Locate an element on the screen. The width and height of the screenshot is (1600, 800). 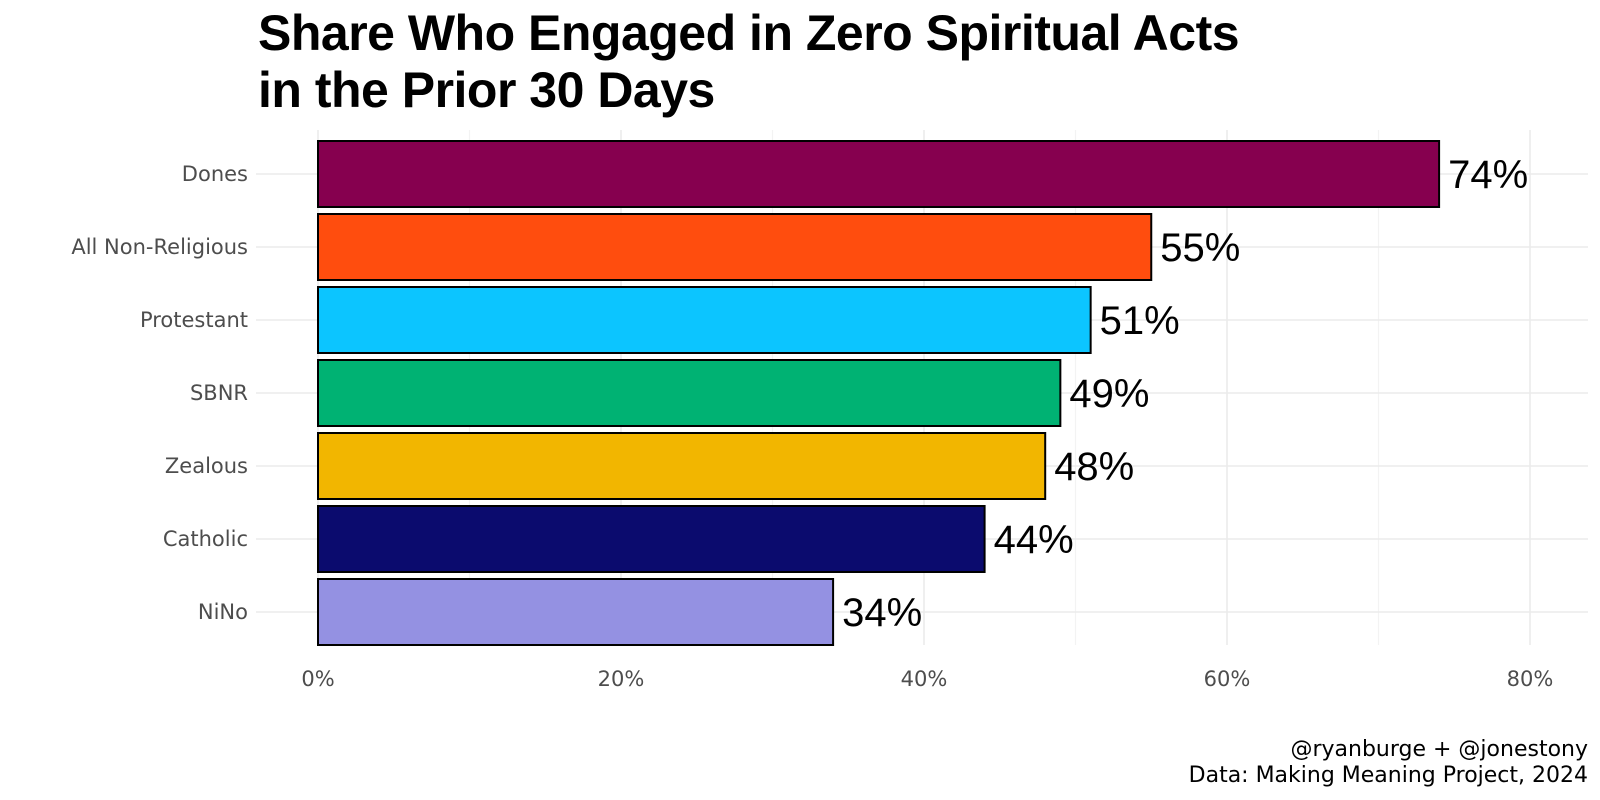
chart-title-line-1: Share Who Engaged in Zero Spiritual Acts is located at coordinates (748, 33).